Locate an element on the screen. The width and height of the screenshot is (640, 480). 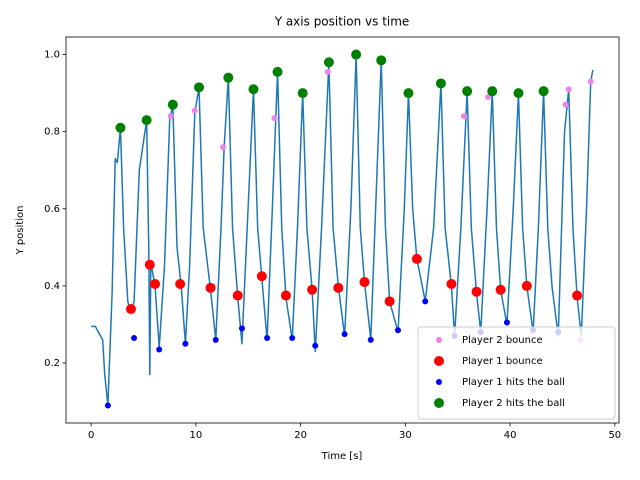
x-tick-label: 40 is located at coordinates (510, 435).